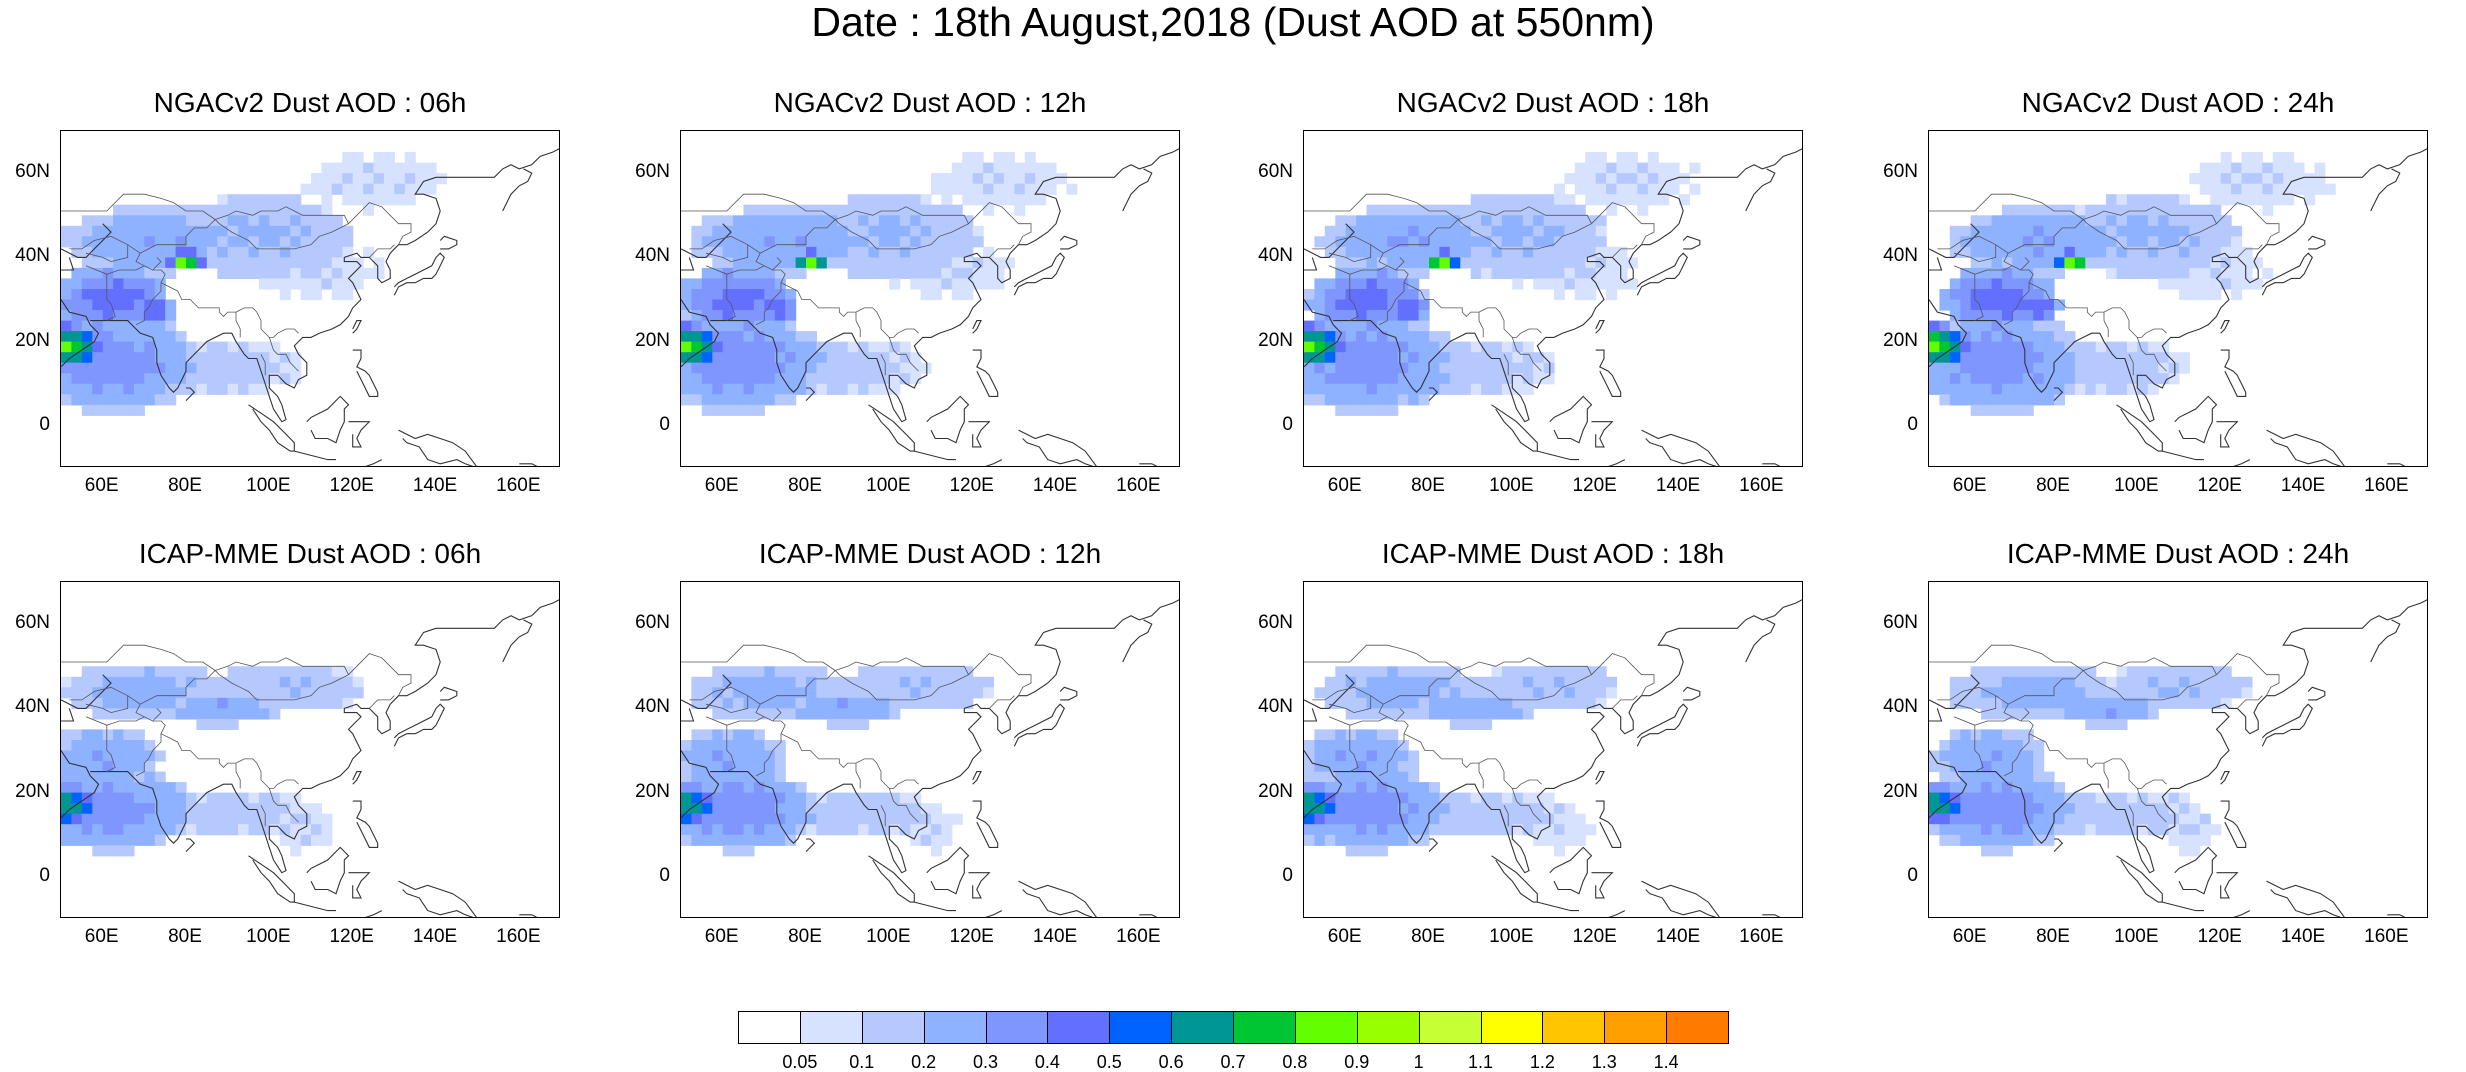 This screenshot has height=1072, width=2466. What do you see at coordinates (1553, 758) in the screenshot?
I see `coastlines` at bounding box center [1553, 758].